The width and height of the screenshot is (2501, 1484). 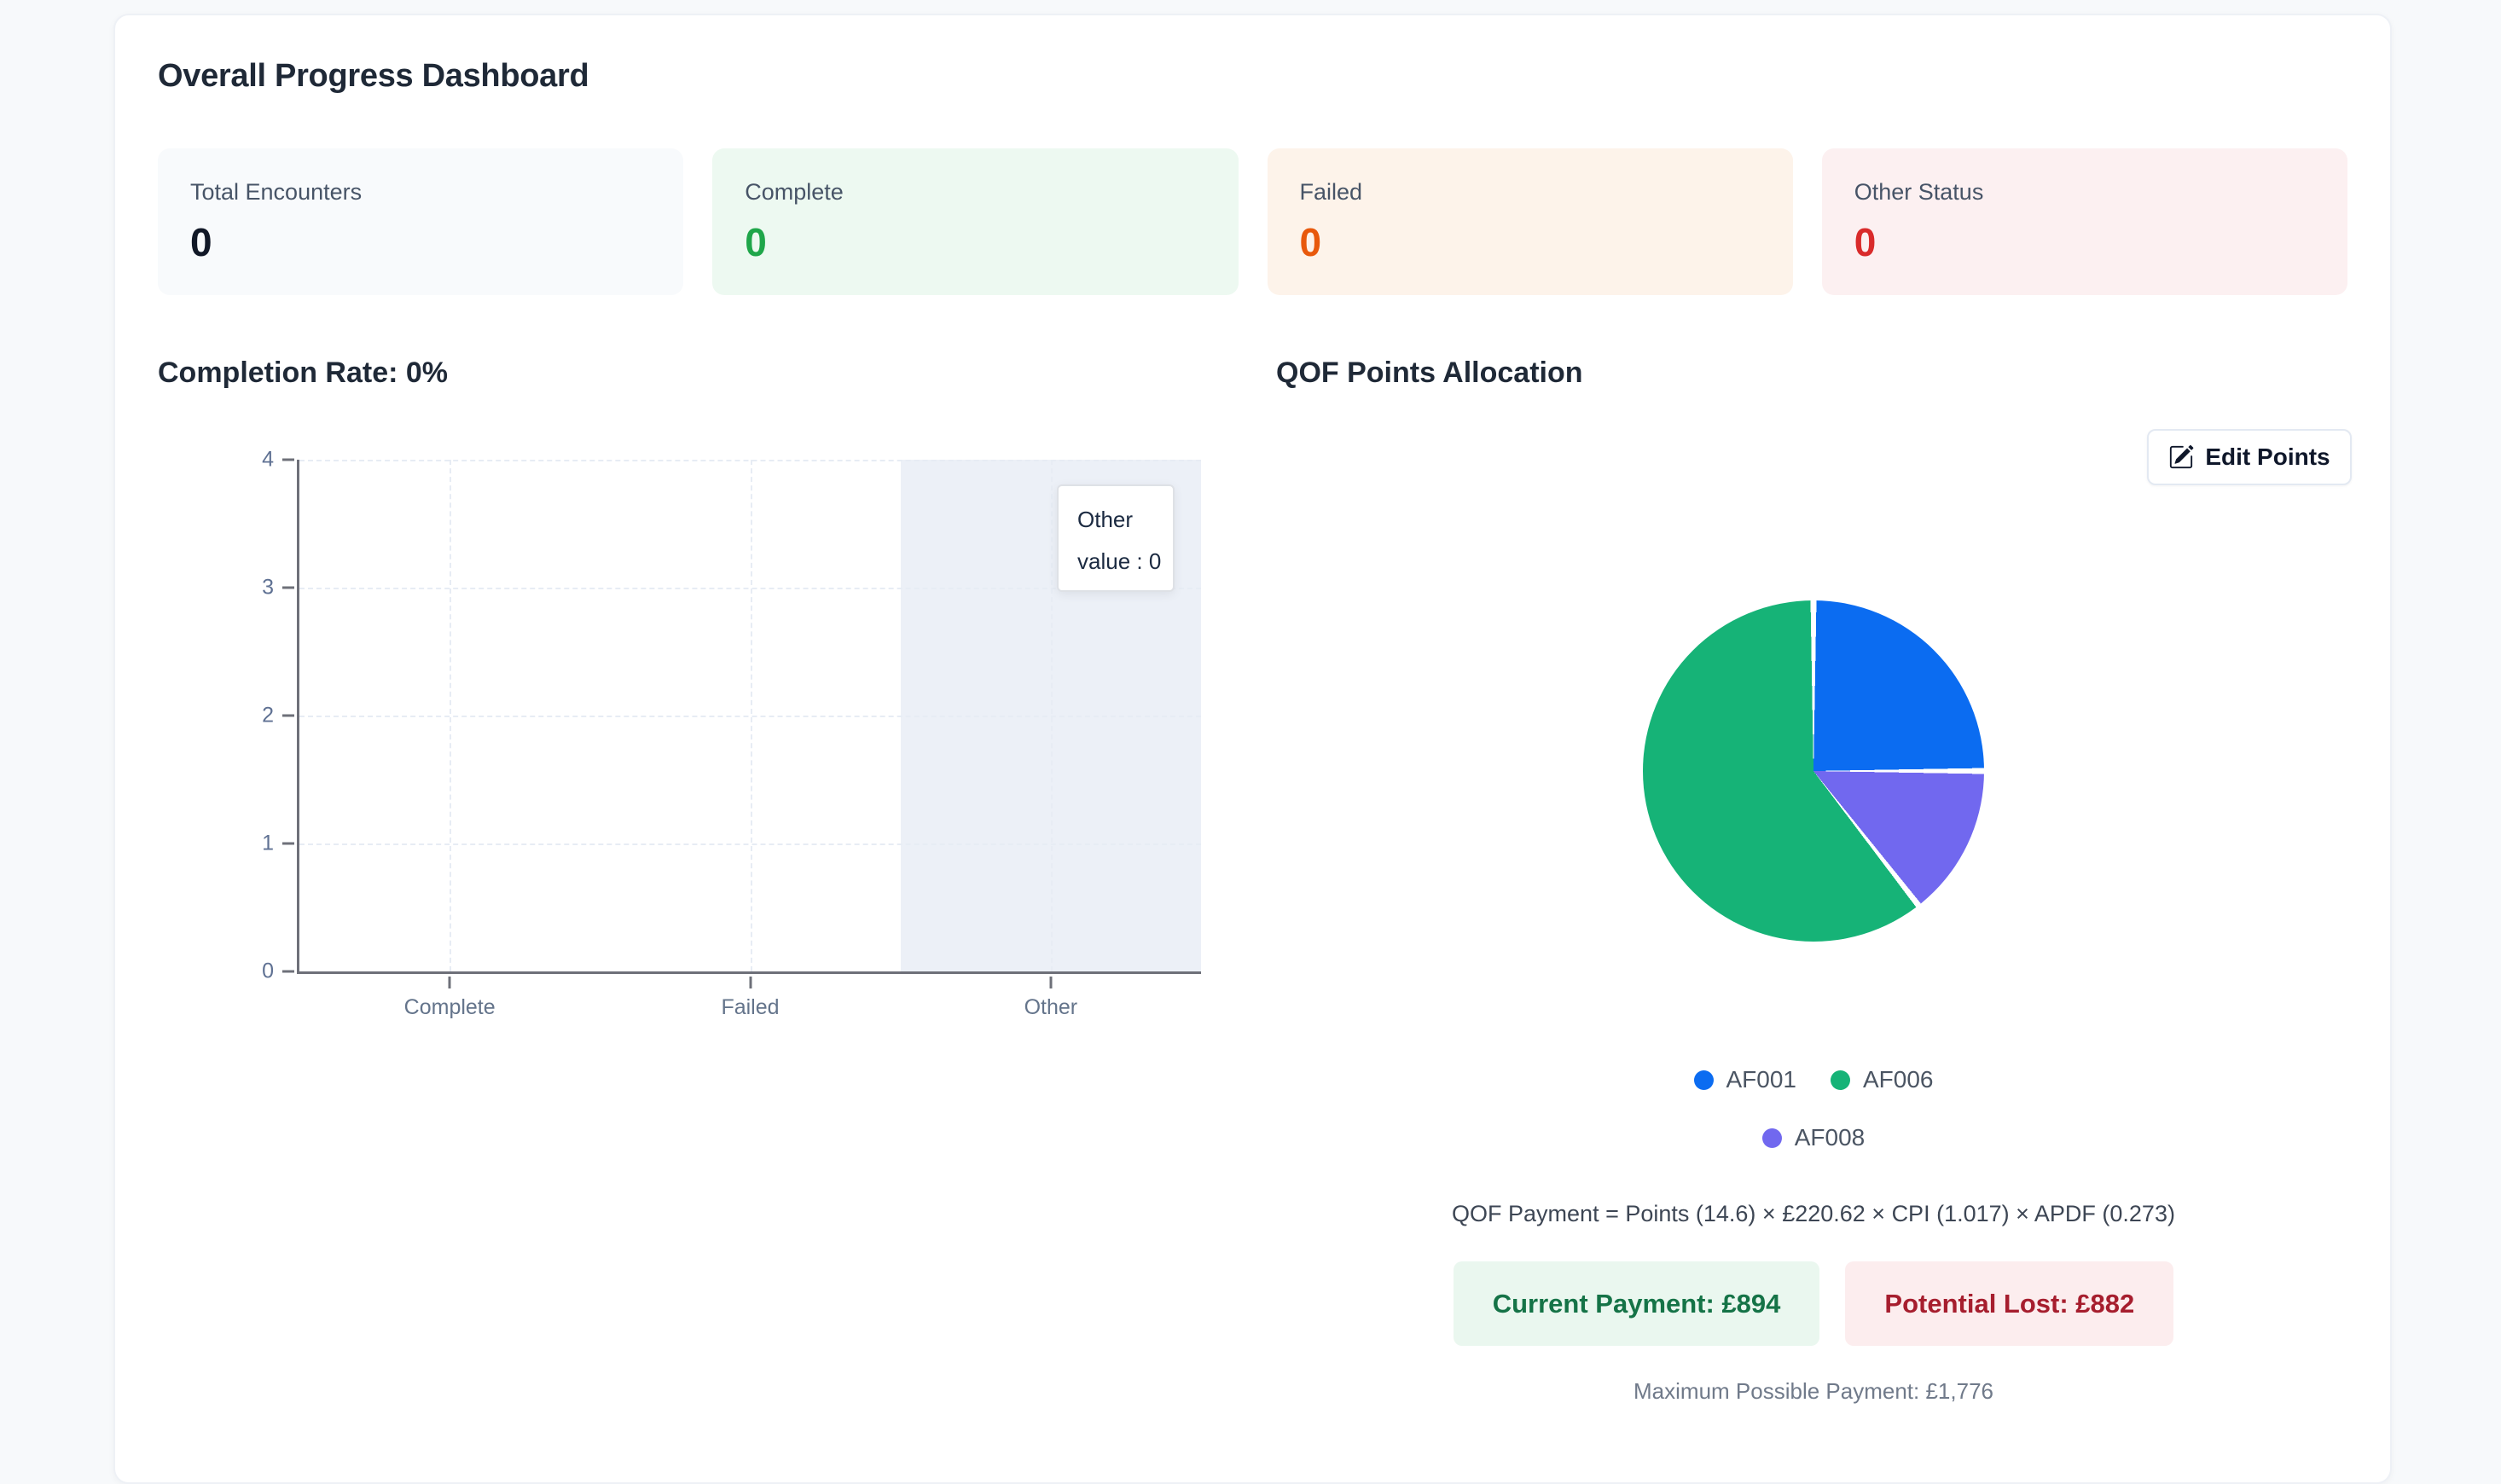 What do you see at coordinates (1331, 192) in the screenshot?
I see `stat-label: Failed` at bounding box center [1331, 192].